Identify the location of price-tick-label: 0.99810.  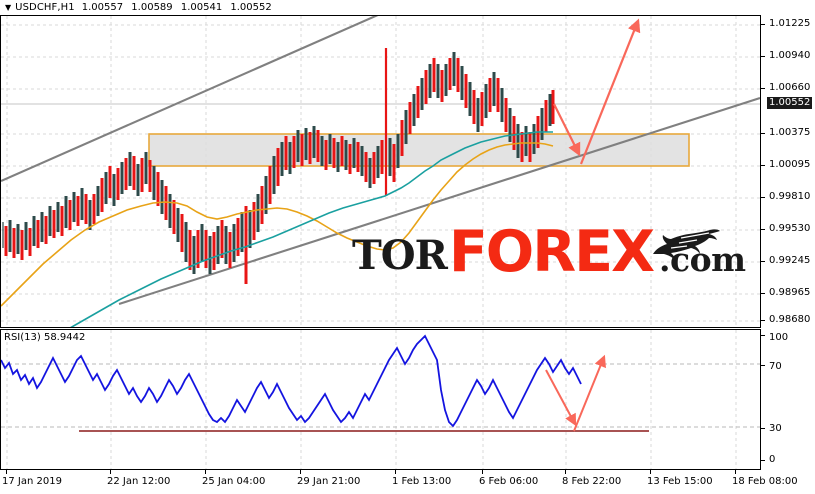
(790, 196).